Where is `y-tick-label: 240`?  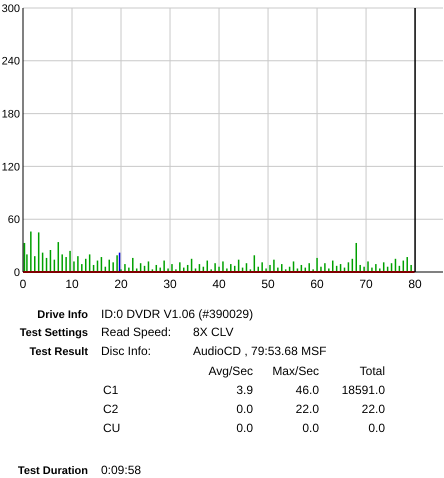 y-tick-label: 240 is located at coordinates (11, 62).